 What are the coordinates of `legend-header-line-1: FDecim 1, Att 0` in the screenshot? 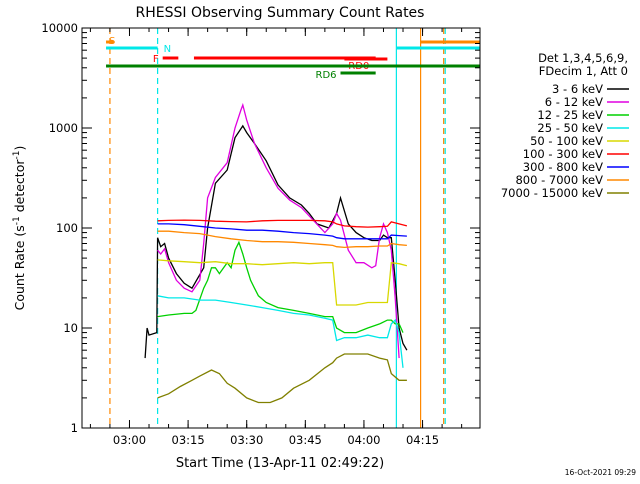 It's located at (583, 71).